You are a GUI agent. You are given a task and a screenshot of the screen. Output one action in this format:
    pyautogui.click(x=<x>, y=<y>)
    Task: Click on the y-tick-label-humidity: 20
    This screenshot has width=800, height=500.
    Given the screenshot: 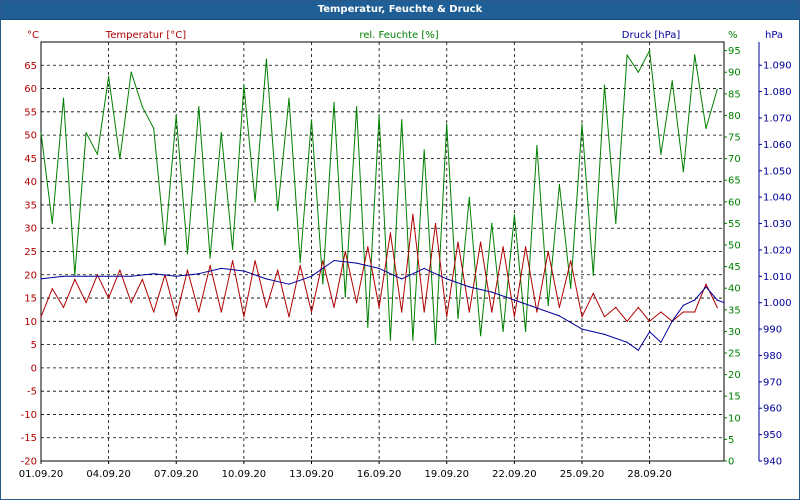 What is the action you would take?
    pyautogui.click(x=734, y=375)
    